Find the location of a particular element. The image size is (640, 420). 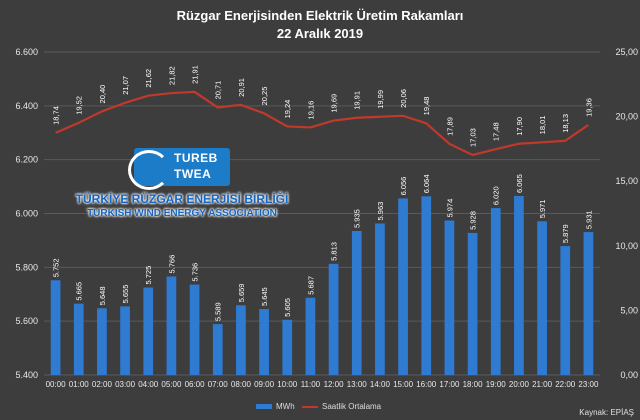

x-tick-label: 03:00 is located at coordinates (125, 384).